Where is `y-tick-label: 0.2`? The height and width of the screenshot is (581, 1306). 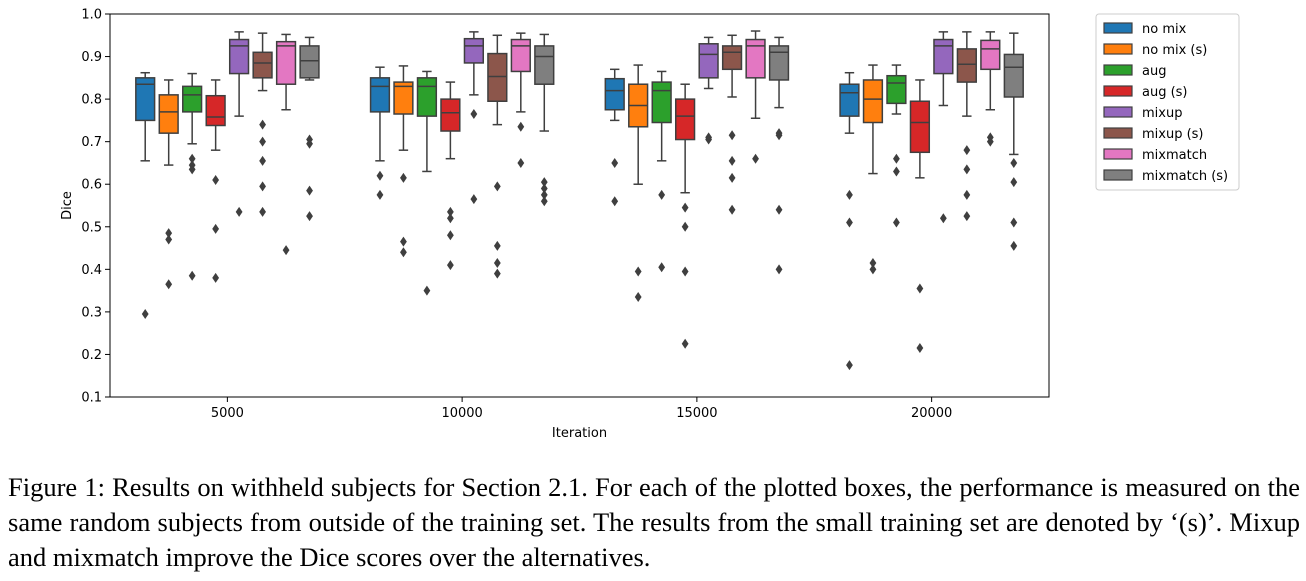
y-tick-label: 0.2 is located at coordinates (91, 355).